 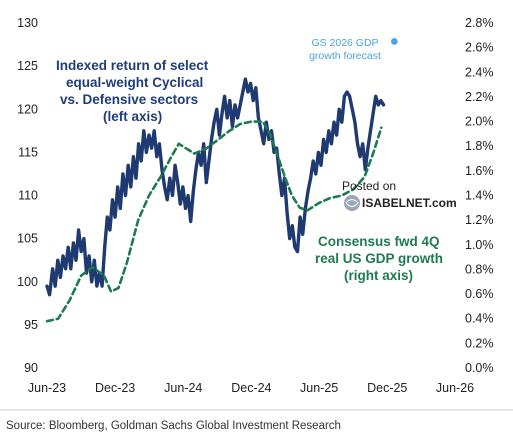 What do you see at coordinates (251, 388) in the screenshot?
I see `x-axis-tick-label: Dec-24` at bounding box center [251, 388].